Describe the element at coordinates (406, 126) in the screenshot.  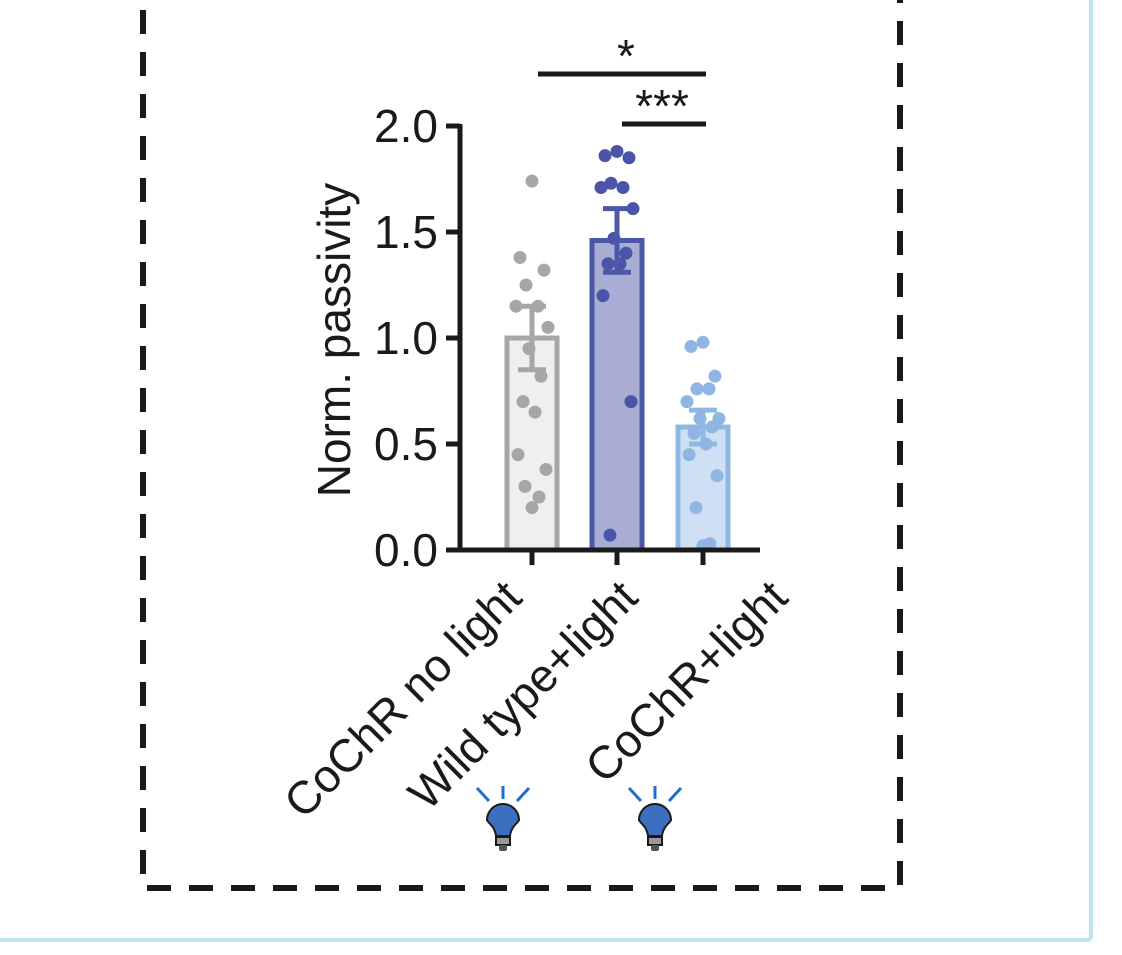
I see `y-tick-label: 2.0` at that location.